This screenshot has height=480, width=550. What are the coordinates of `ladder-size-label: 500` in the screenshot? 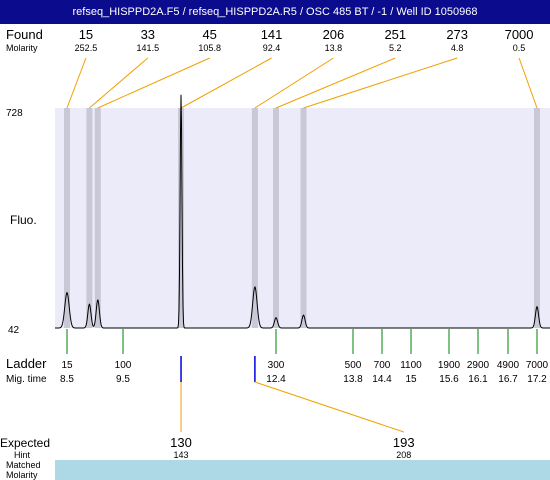 It's located at (353, 365).